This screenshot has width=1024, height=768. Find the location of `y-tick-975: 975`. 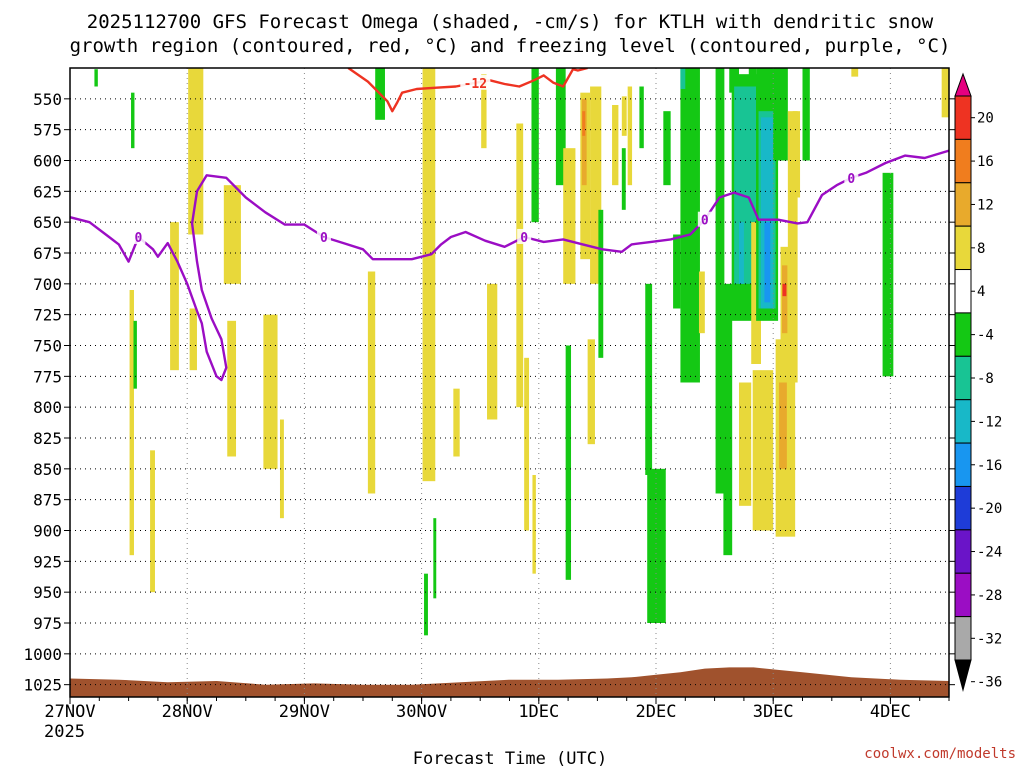

y-tick-975: 975 is located at coordinates (47, 623).